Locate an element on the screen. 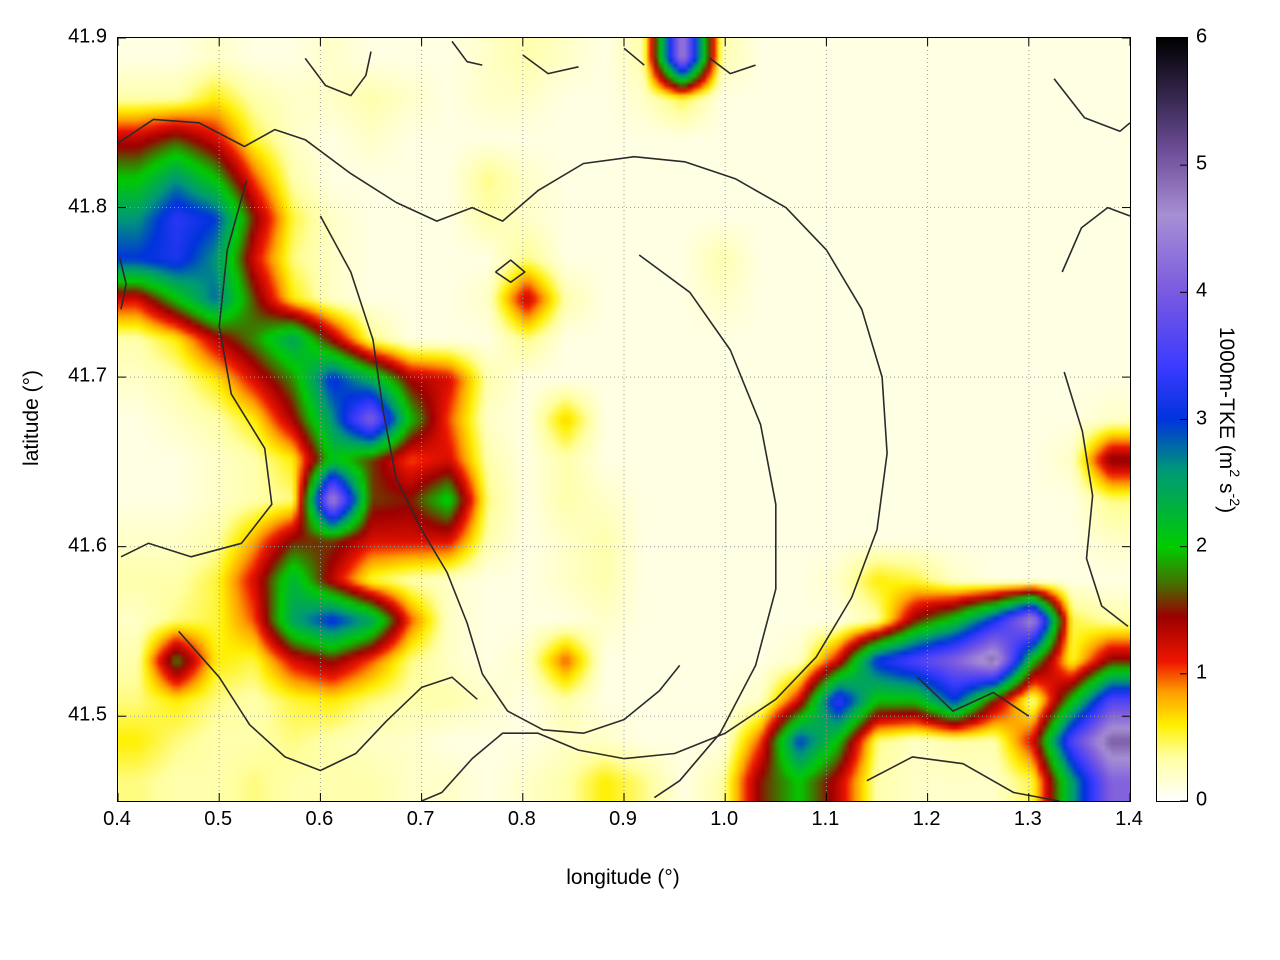 The width and height of the screenshot is (1280, 960). colorbar-tick-marks is located at coordinates (1183, 419).